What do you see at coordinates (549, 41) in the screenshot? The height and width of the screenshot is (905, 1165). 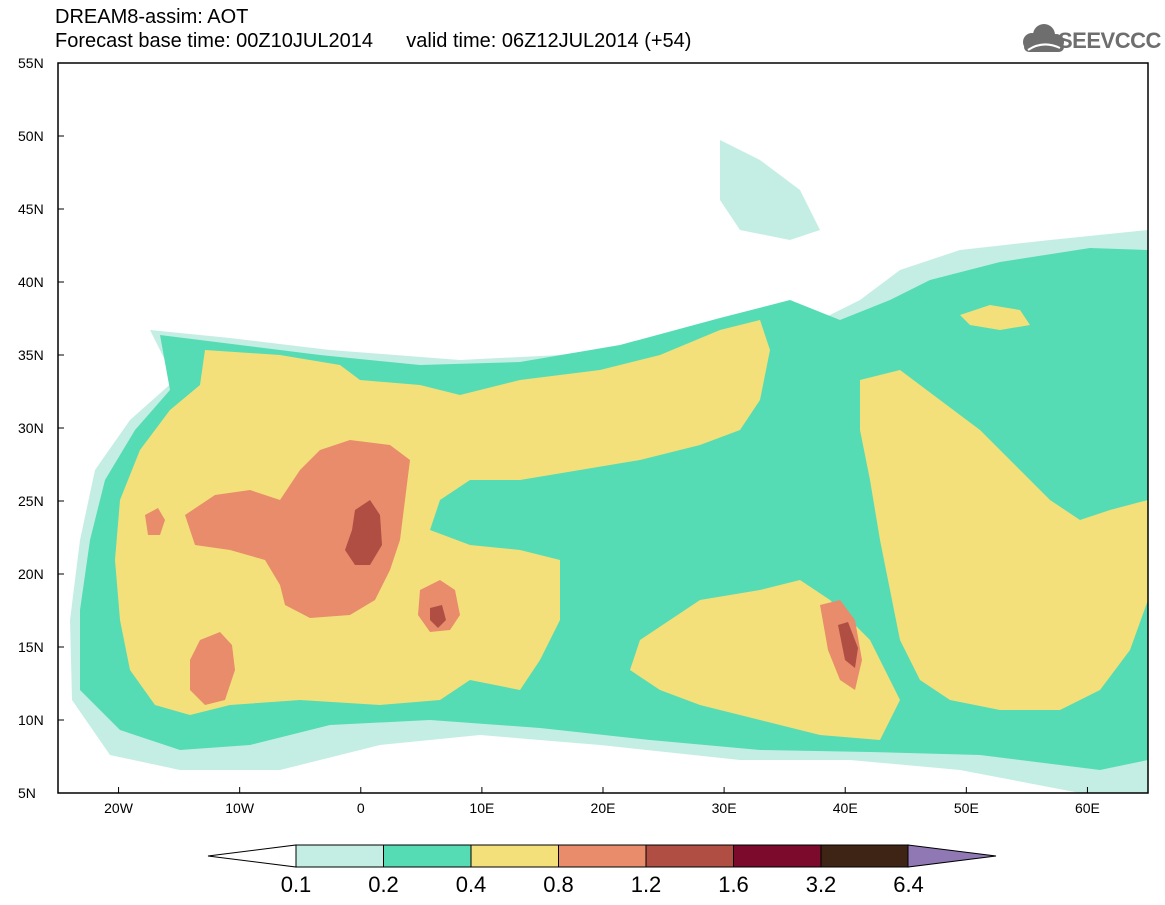 I see `valid-time: valid time: 06Z12JUL2014 (+54)` at bounding box center [549, 41].